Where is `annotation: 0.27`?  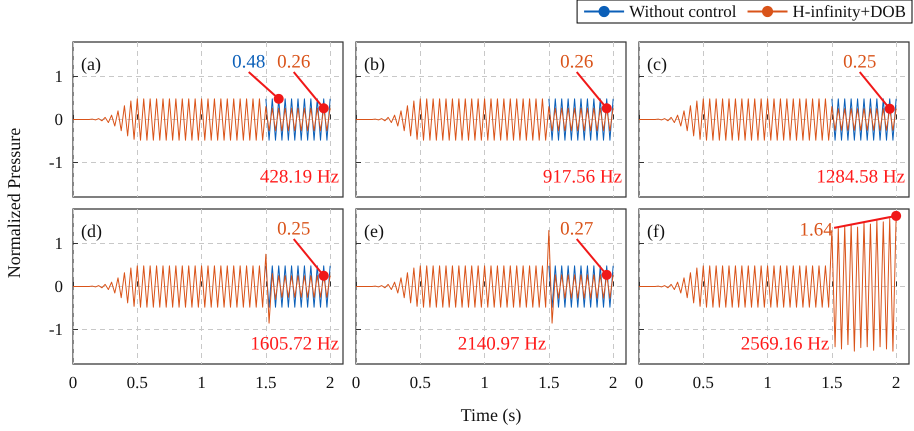
annotation: 0.27 is located at coordinates (577, 229).